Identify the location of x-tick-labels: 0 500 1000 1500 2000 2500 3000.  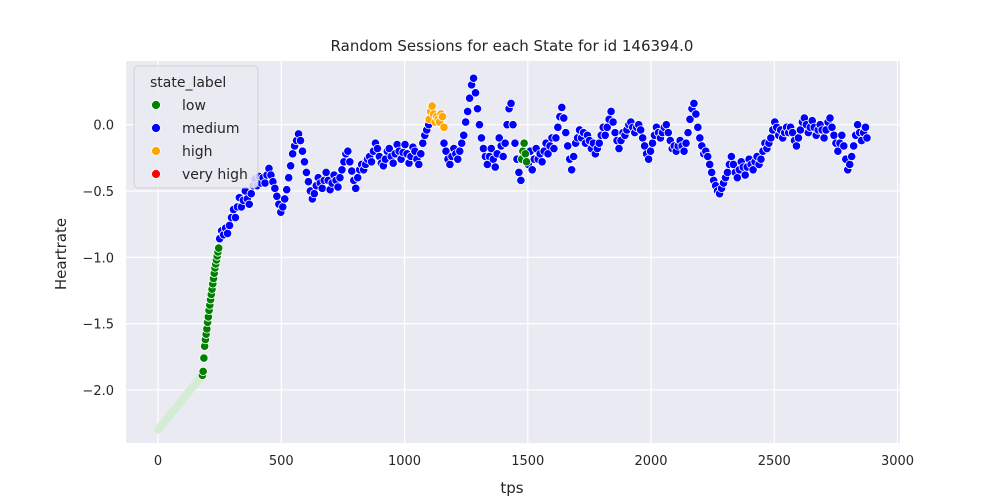
(534, 461).